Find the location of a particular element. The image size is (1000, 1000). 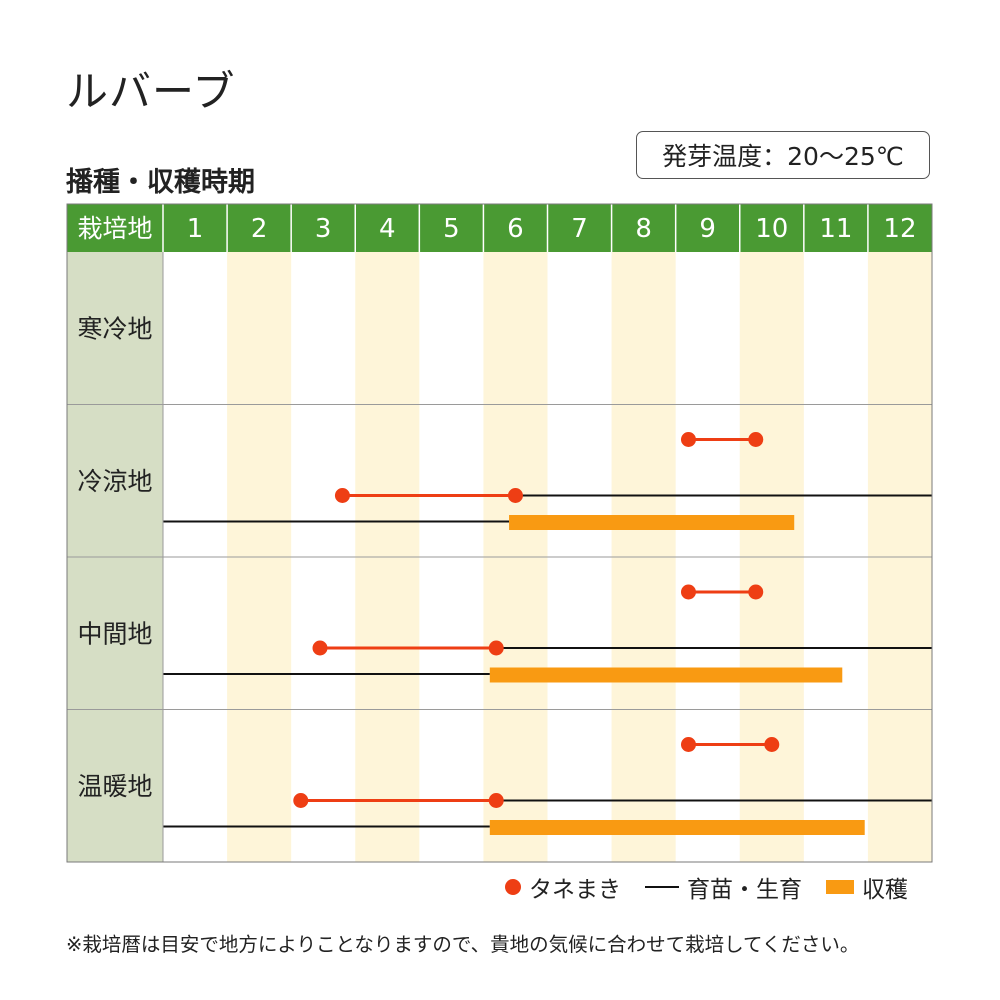

legend-grow: 育苗・生育 is located at coordinates (723, 887).